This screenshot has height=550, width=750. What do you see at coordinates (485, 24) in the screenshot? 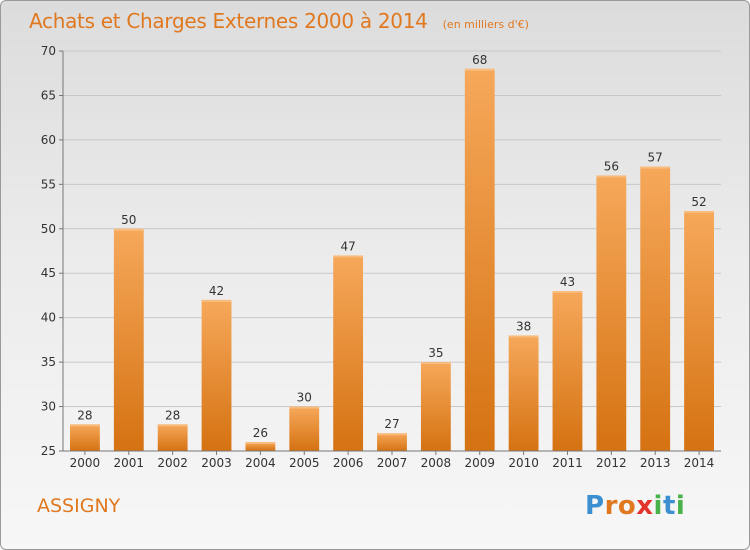
I see `chart-subtitle: (en milliers d'€)` at bounding box center [485, 24].